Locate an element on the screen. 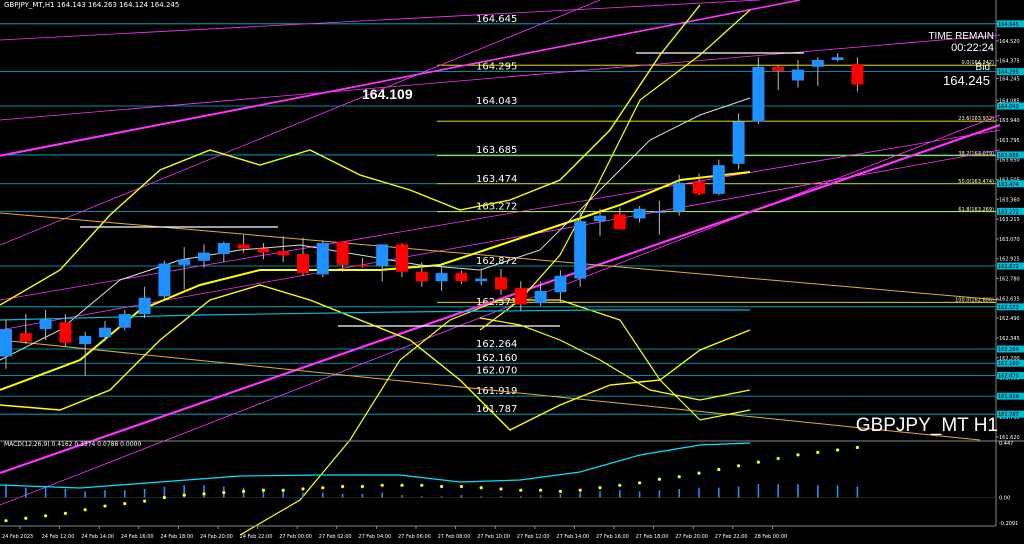  macd-axis-label: 0.00 is located at coordinates (1004, 499).